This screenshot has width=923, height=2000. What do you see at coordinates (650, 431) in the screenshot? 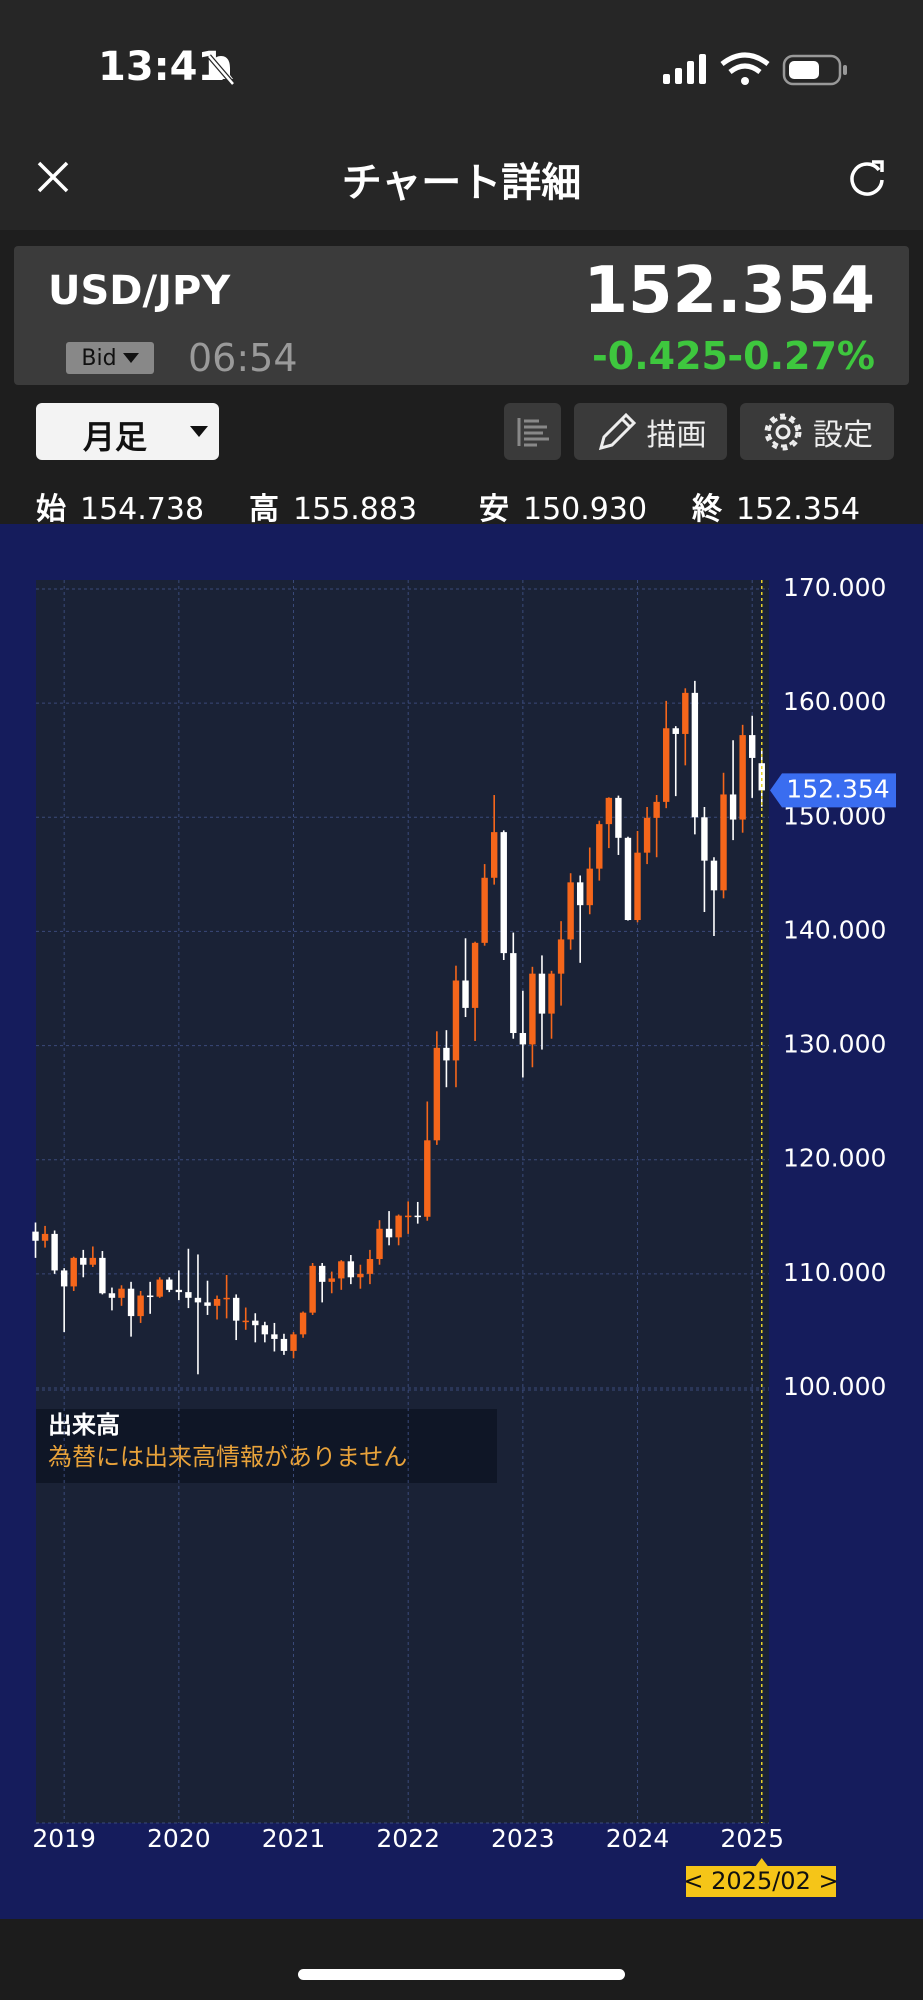
I see `draw-button: 描画` at bounding box center [650, 431].